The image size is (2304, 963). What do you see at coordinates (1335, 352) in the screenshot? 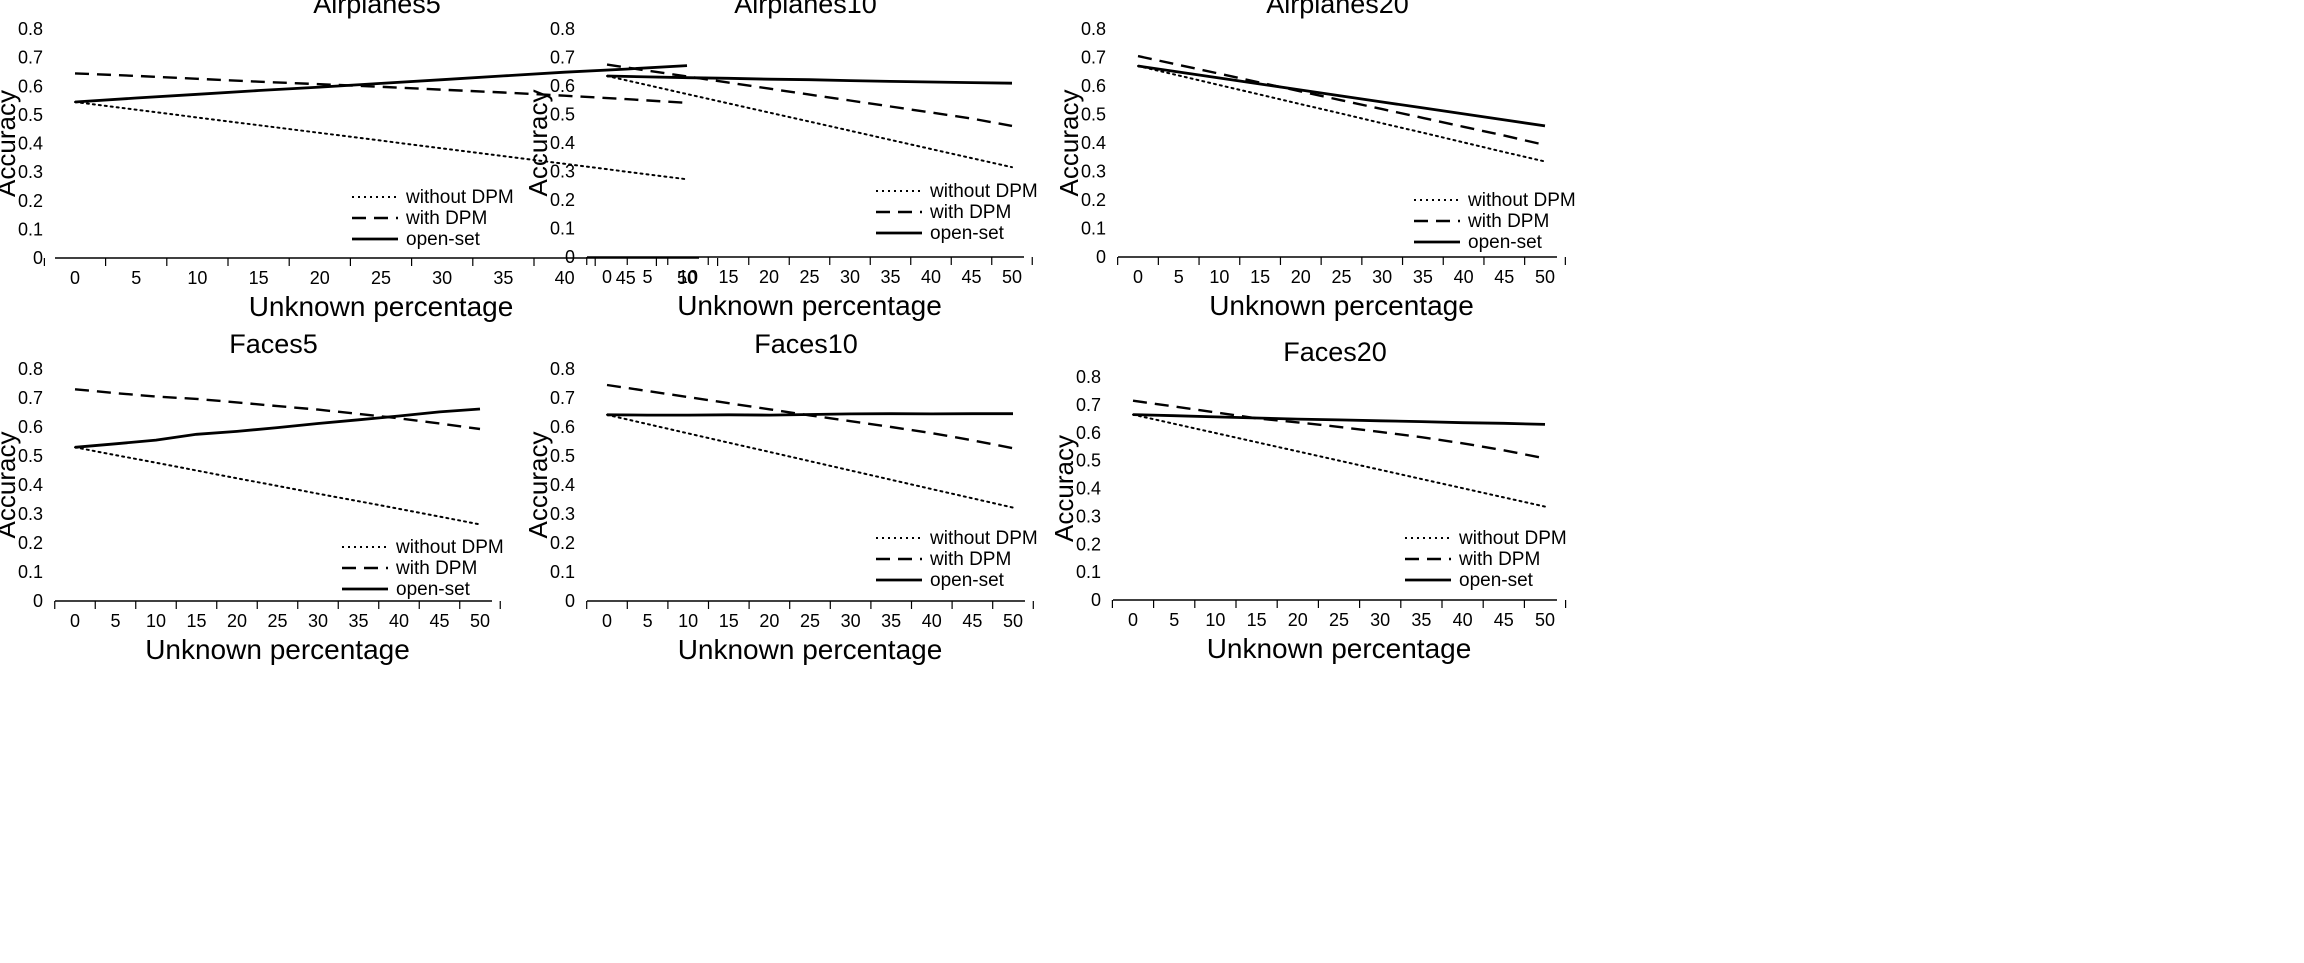
I see `chart-title: Faces20` at bounding box center [1335, 352].